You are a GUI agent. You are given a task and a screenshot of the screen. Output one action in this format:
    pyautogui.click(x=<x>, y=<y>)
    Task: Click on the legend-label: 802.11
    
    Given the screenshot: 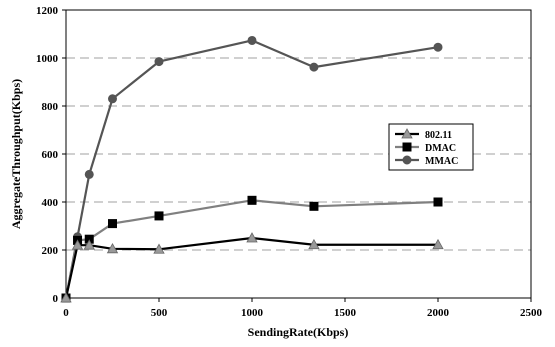 What is the action you would take?
    pyautogui.click(x=438, y=135)
    